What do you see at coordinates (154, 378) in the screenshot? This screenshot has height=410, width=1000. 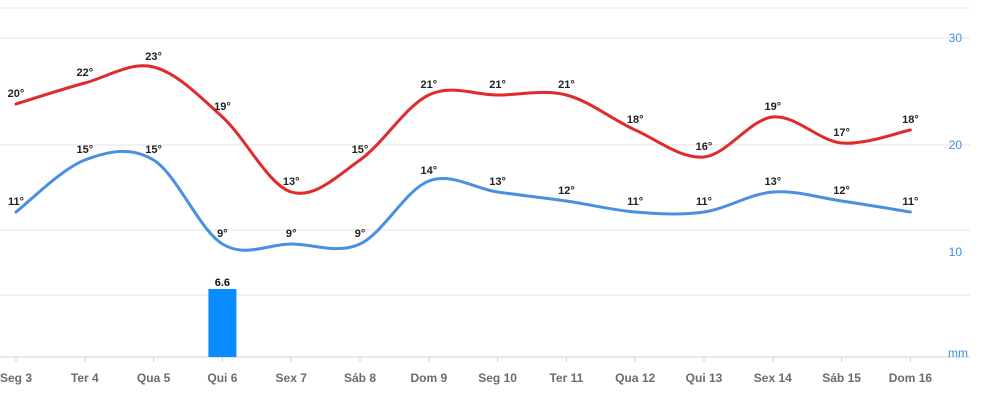 I see `x-axis-label: Qua 5` at bounding box center [154, 378].